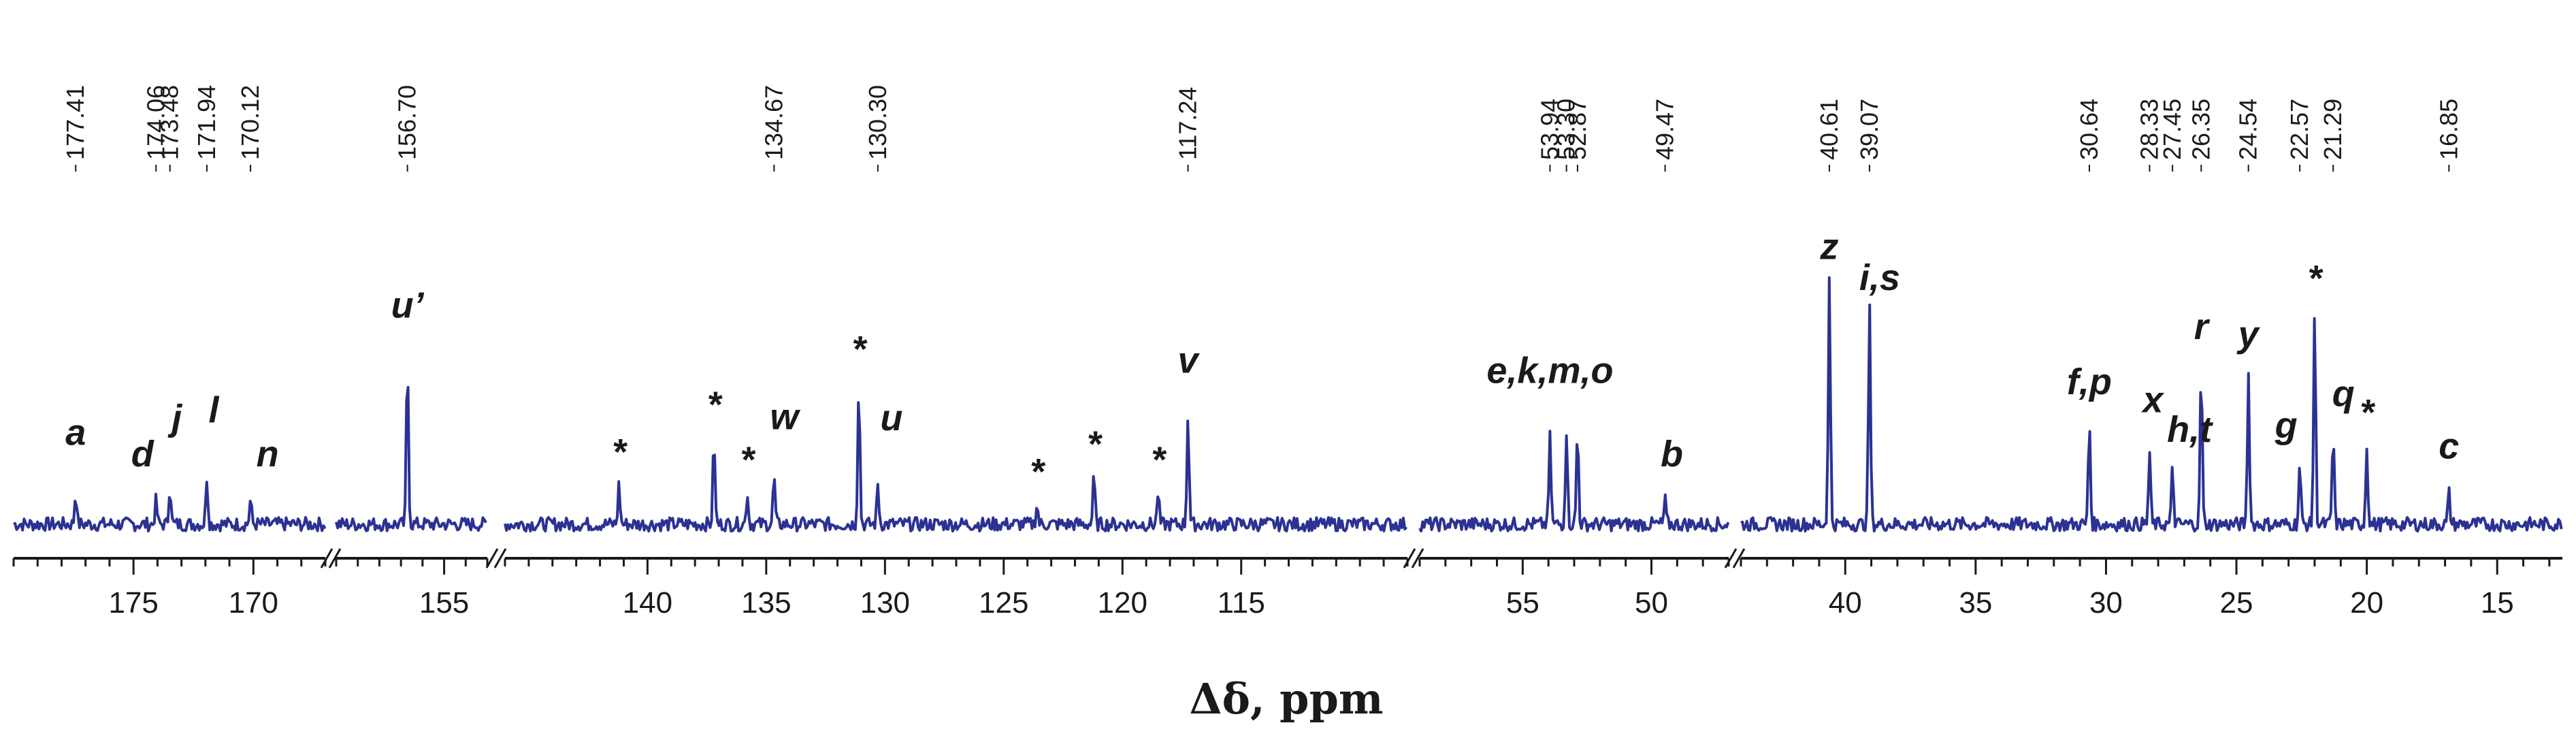 Image resolution: width=2576 pixels, height=738 pixels. I want to click on chemical-shift-value: 22.57, so click(2299, 129).